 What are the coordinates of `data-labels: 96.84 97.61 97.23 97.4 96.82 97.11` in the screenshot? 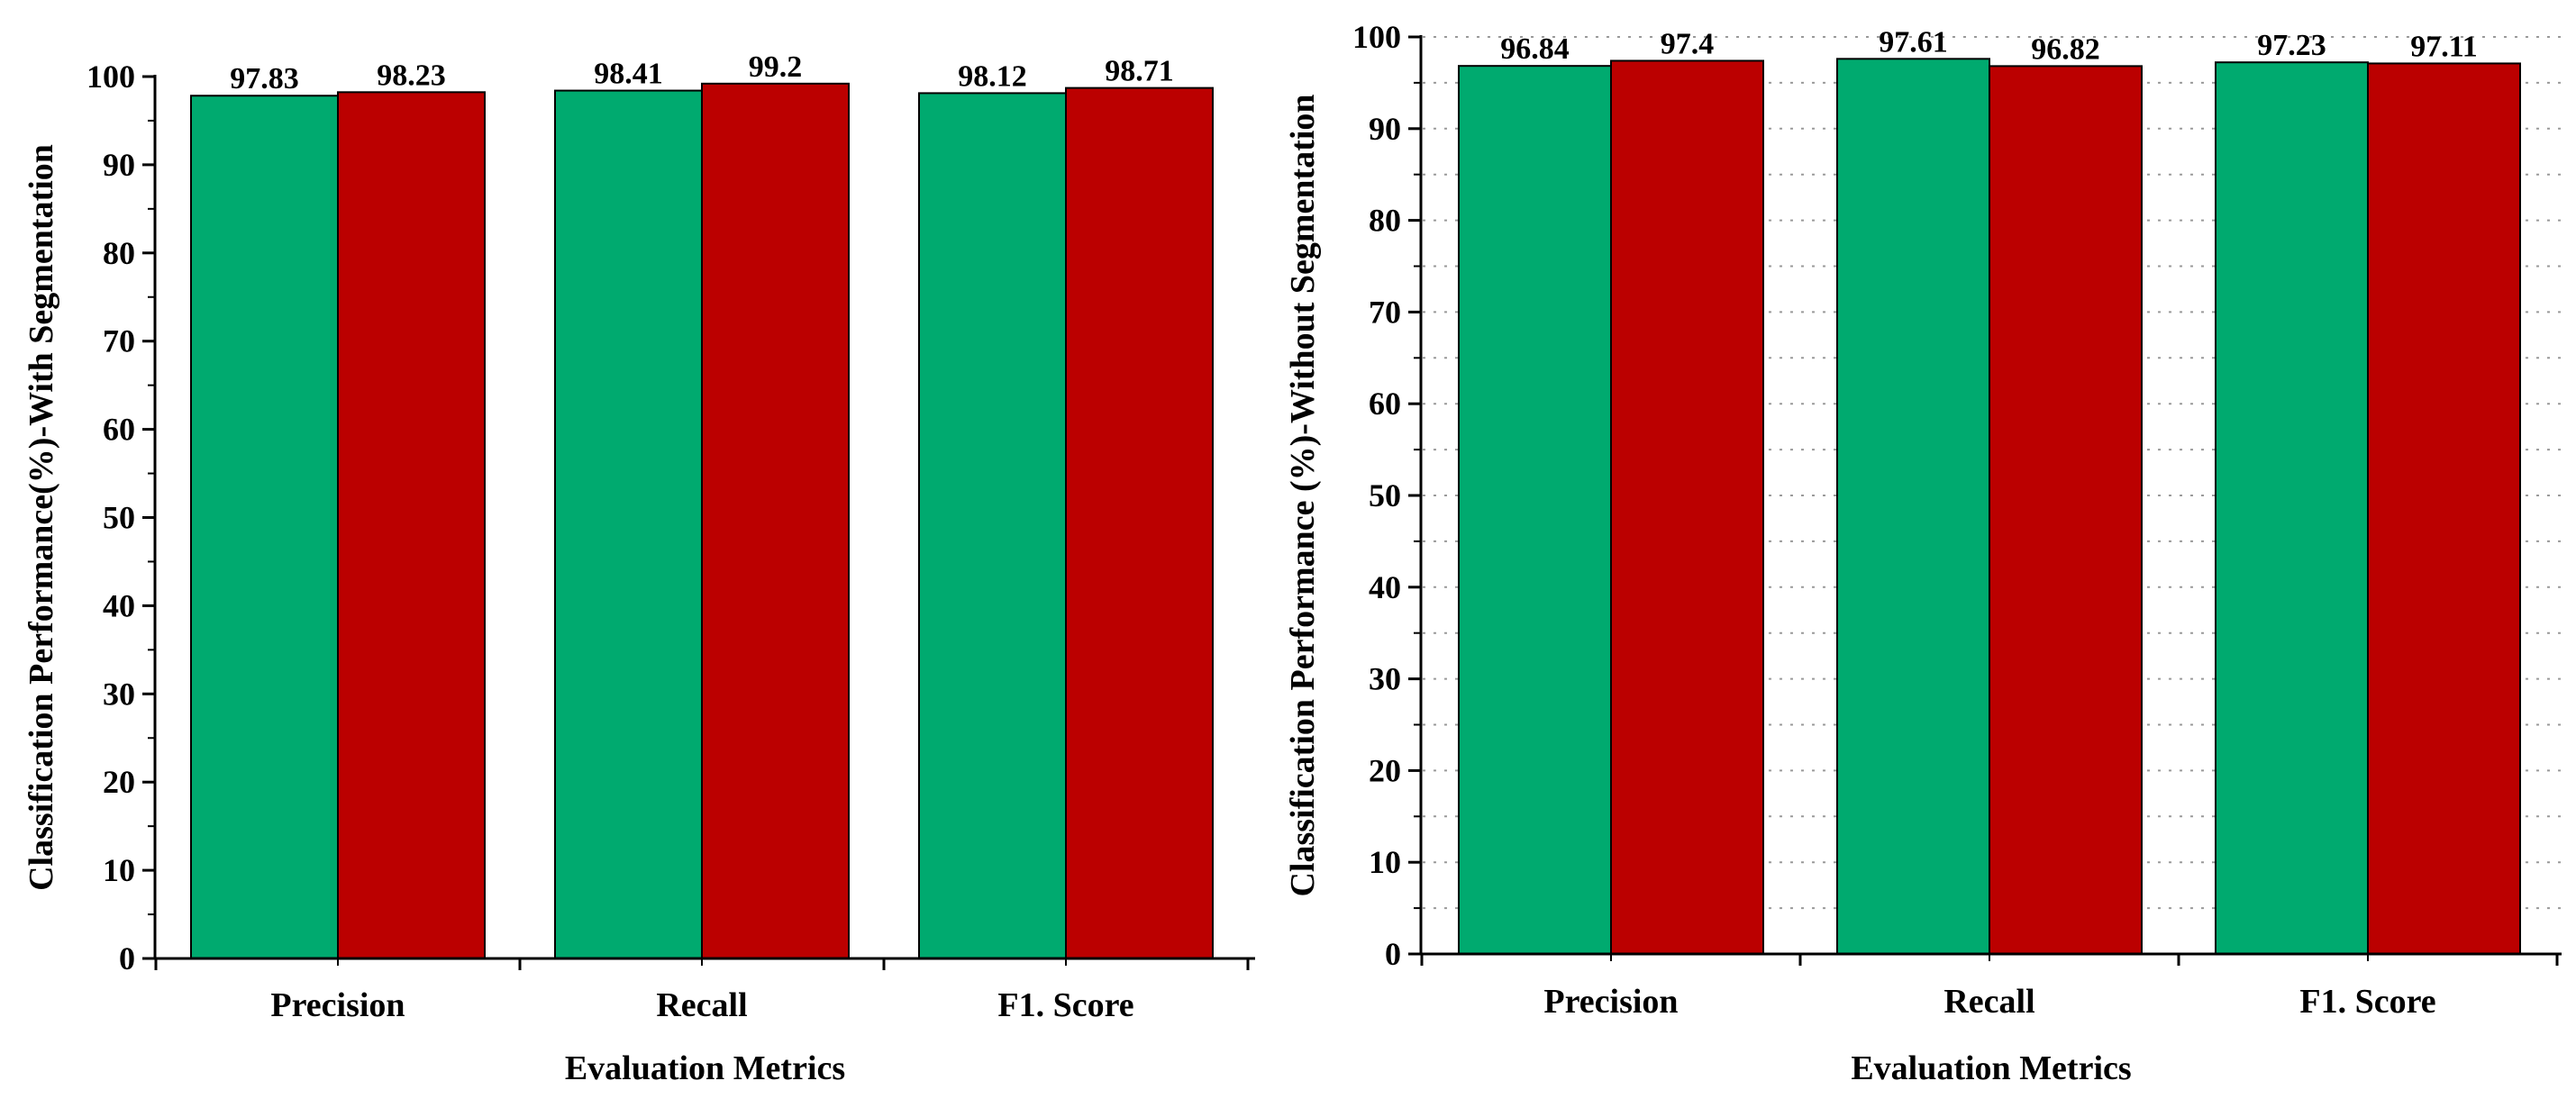 It's located at (1989, 46).